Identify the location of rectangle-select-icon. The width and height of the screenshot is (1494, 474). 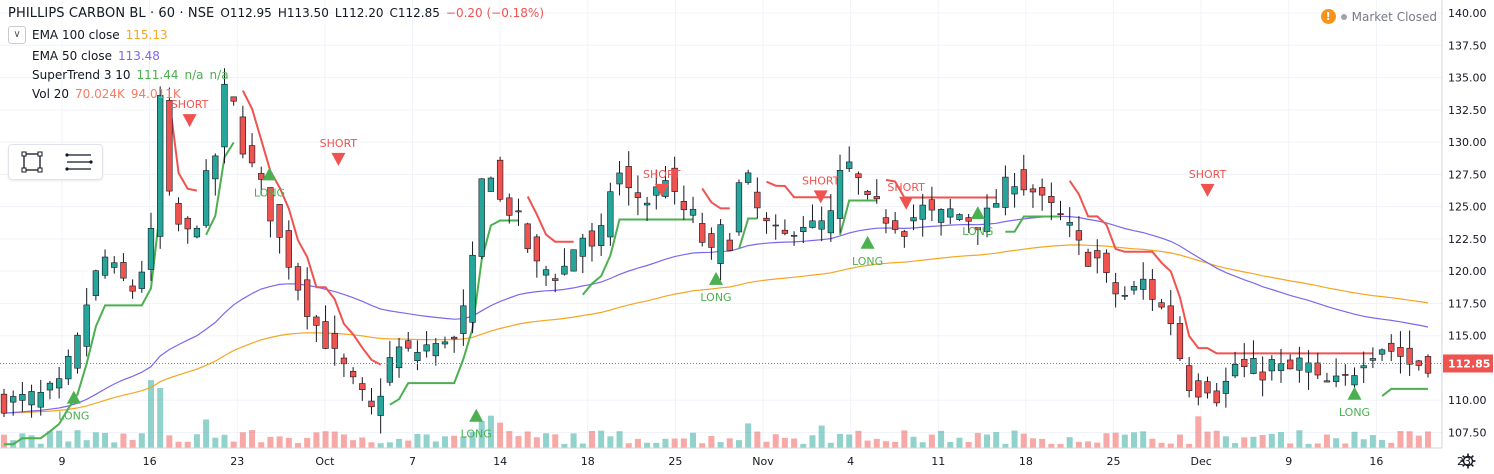
(32, 162).